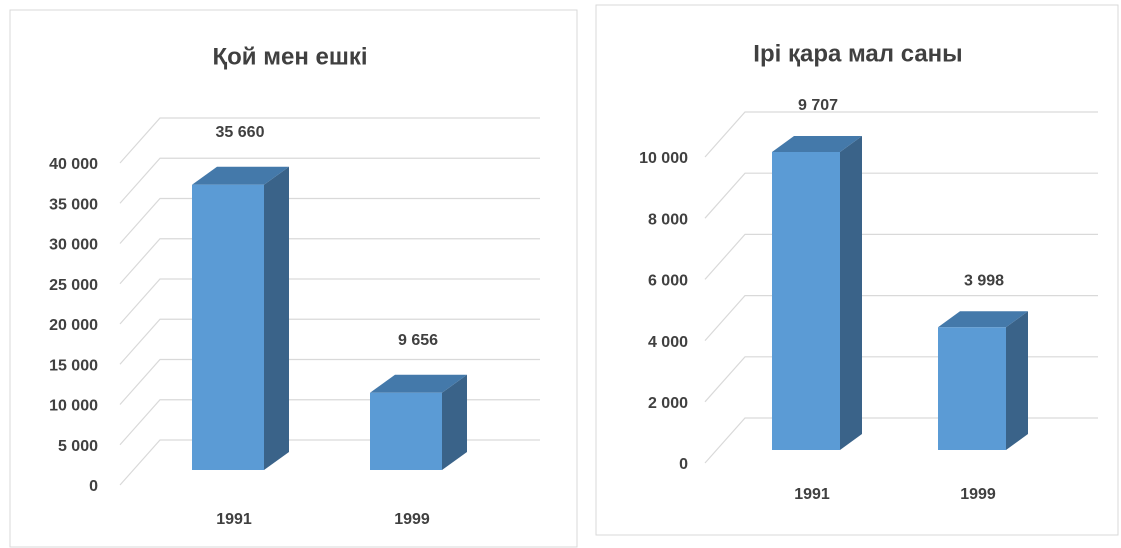 The image size is (1121, 548). I want to click on y-tick-label: 40 000, so click(73, 164).